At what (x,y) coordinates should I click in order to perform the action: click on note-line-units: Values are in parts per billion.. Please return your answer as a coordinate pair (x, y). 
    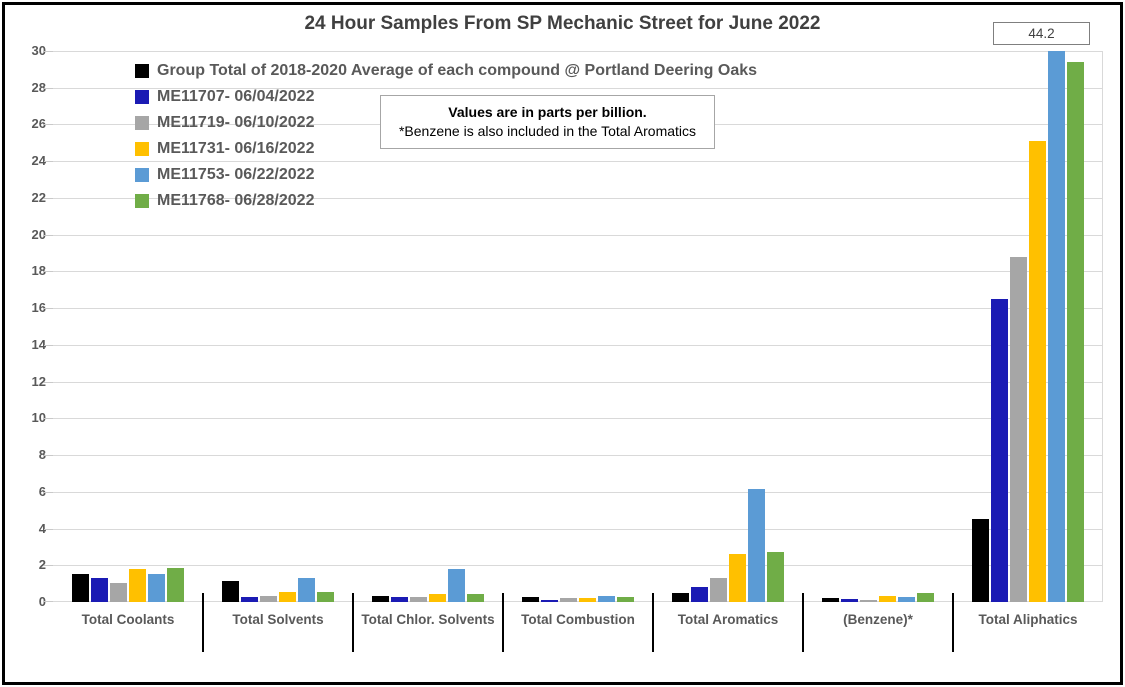
    Looking at the image, I should click on (547, 112).